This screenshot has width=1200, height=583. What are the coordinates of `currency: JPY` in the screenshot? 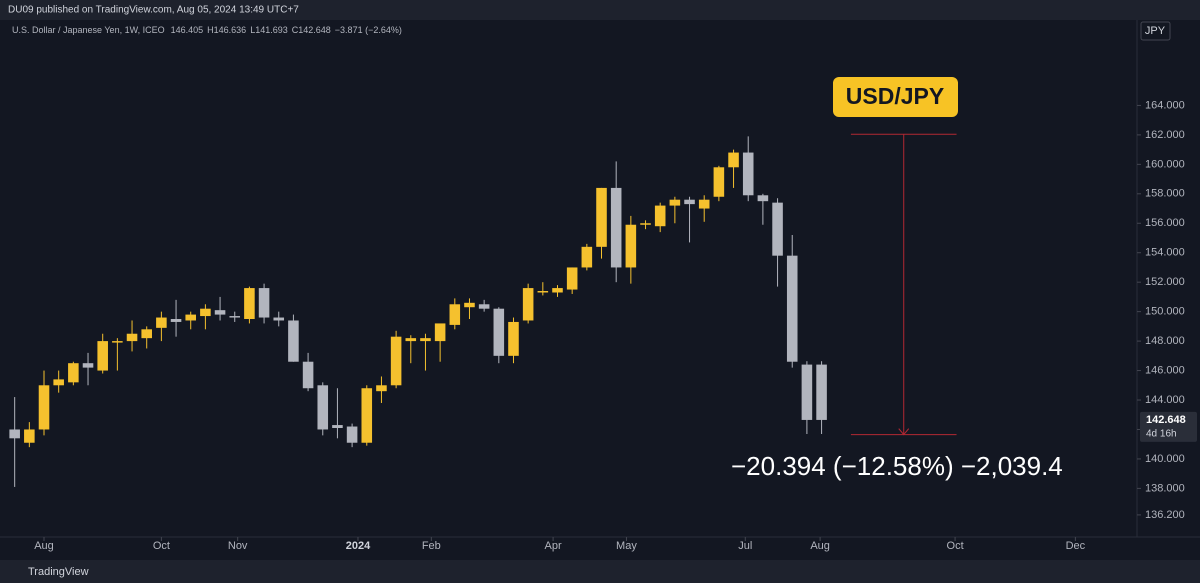 It's located at (1155, 31).